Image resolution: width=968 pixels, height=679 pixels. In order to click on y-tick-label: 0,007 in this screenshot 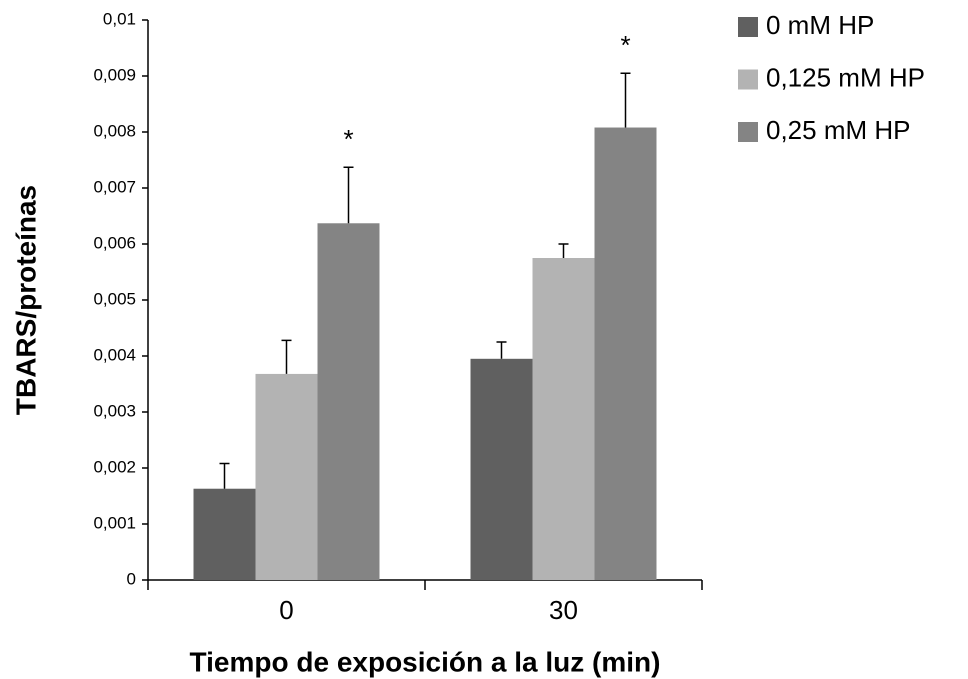, I will do `click(114, 186)`.